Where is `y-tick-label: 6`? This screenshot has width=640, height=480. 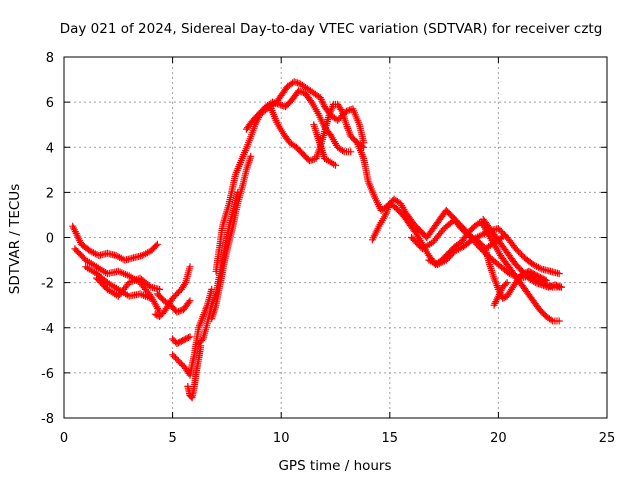 y-tick-label: 6 is located at coordinates (50, 103).